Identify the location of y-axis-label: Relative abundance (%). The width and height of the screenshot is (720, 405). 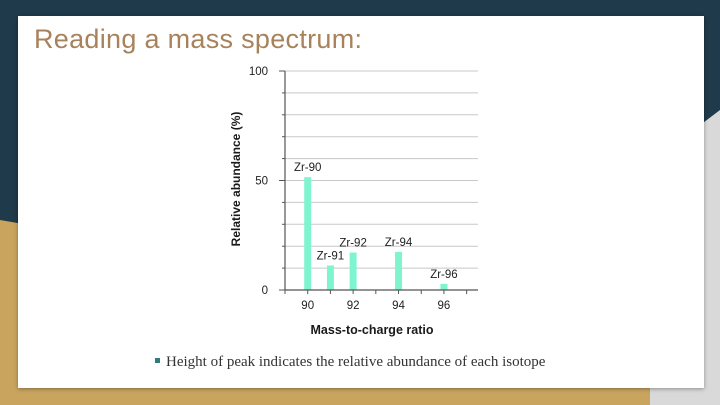
(236, 179).